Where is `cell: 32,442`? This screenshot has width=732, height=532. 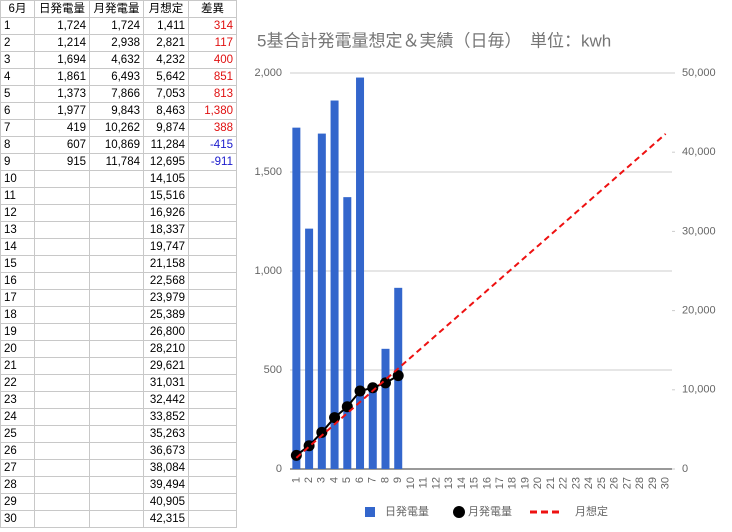 cell: 32,442 is located at coordinates (166, 400).